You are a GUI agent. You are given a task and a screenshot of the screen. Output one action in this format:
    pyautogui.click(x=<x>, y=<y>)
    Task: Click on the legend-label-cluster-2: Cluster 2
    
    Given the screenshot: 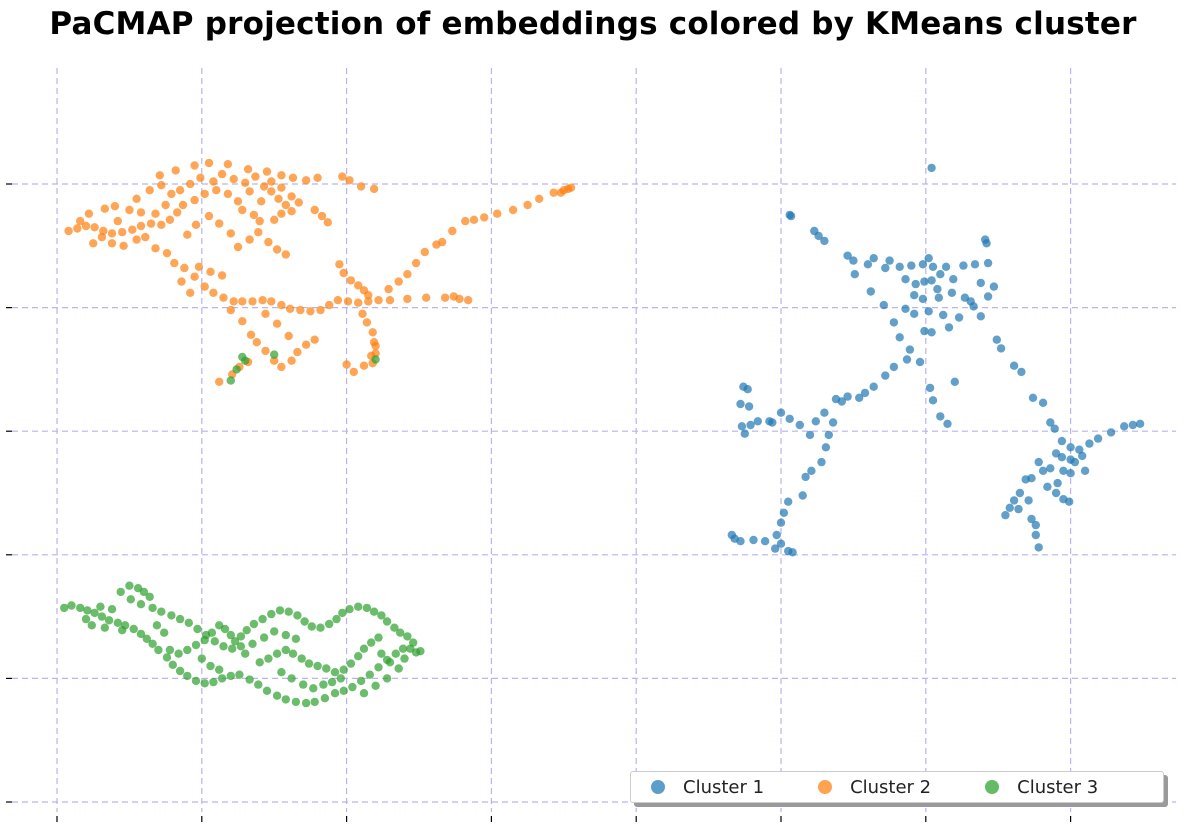 What is the action you would take?
    pyautogui.click(x=891, y=787)
    